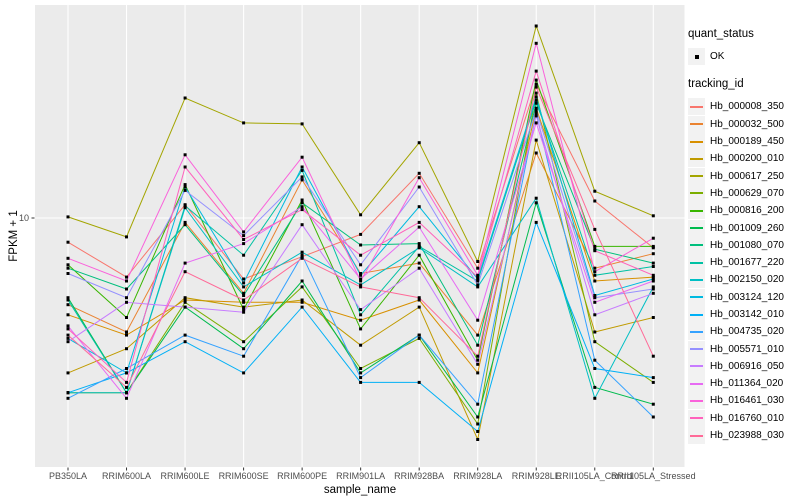  Describe the element at coordinates (736, 436) in the screenshot. I see `legend-item-Hb_023988_030: Hb_023988_030` at that location.